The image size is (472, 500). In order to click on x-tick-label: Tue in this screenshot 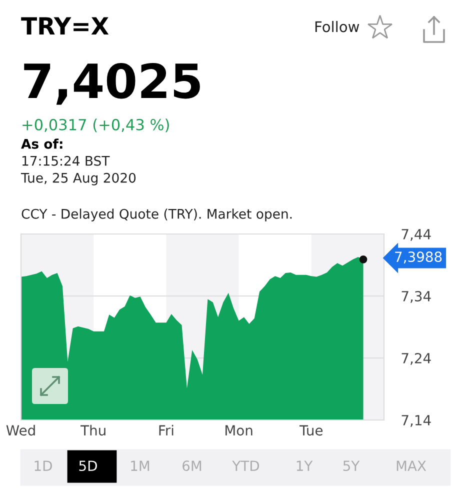, I will do `click(311, 430)`.